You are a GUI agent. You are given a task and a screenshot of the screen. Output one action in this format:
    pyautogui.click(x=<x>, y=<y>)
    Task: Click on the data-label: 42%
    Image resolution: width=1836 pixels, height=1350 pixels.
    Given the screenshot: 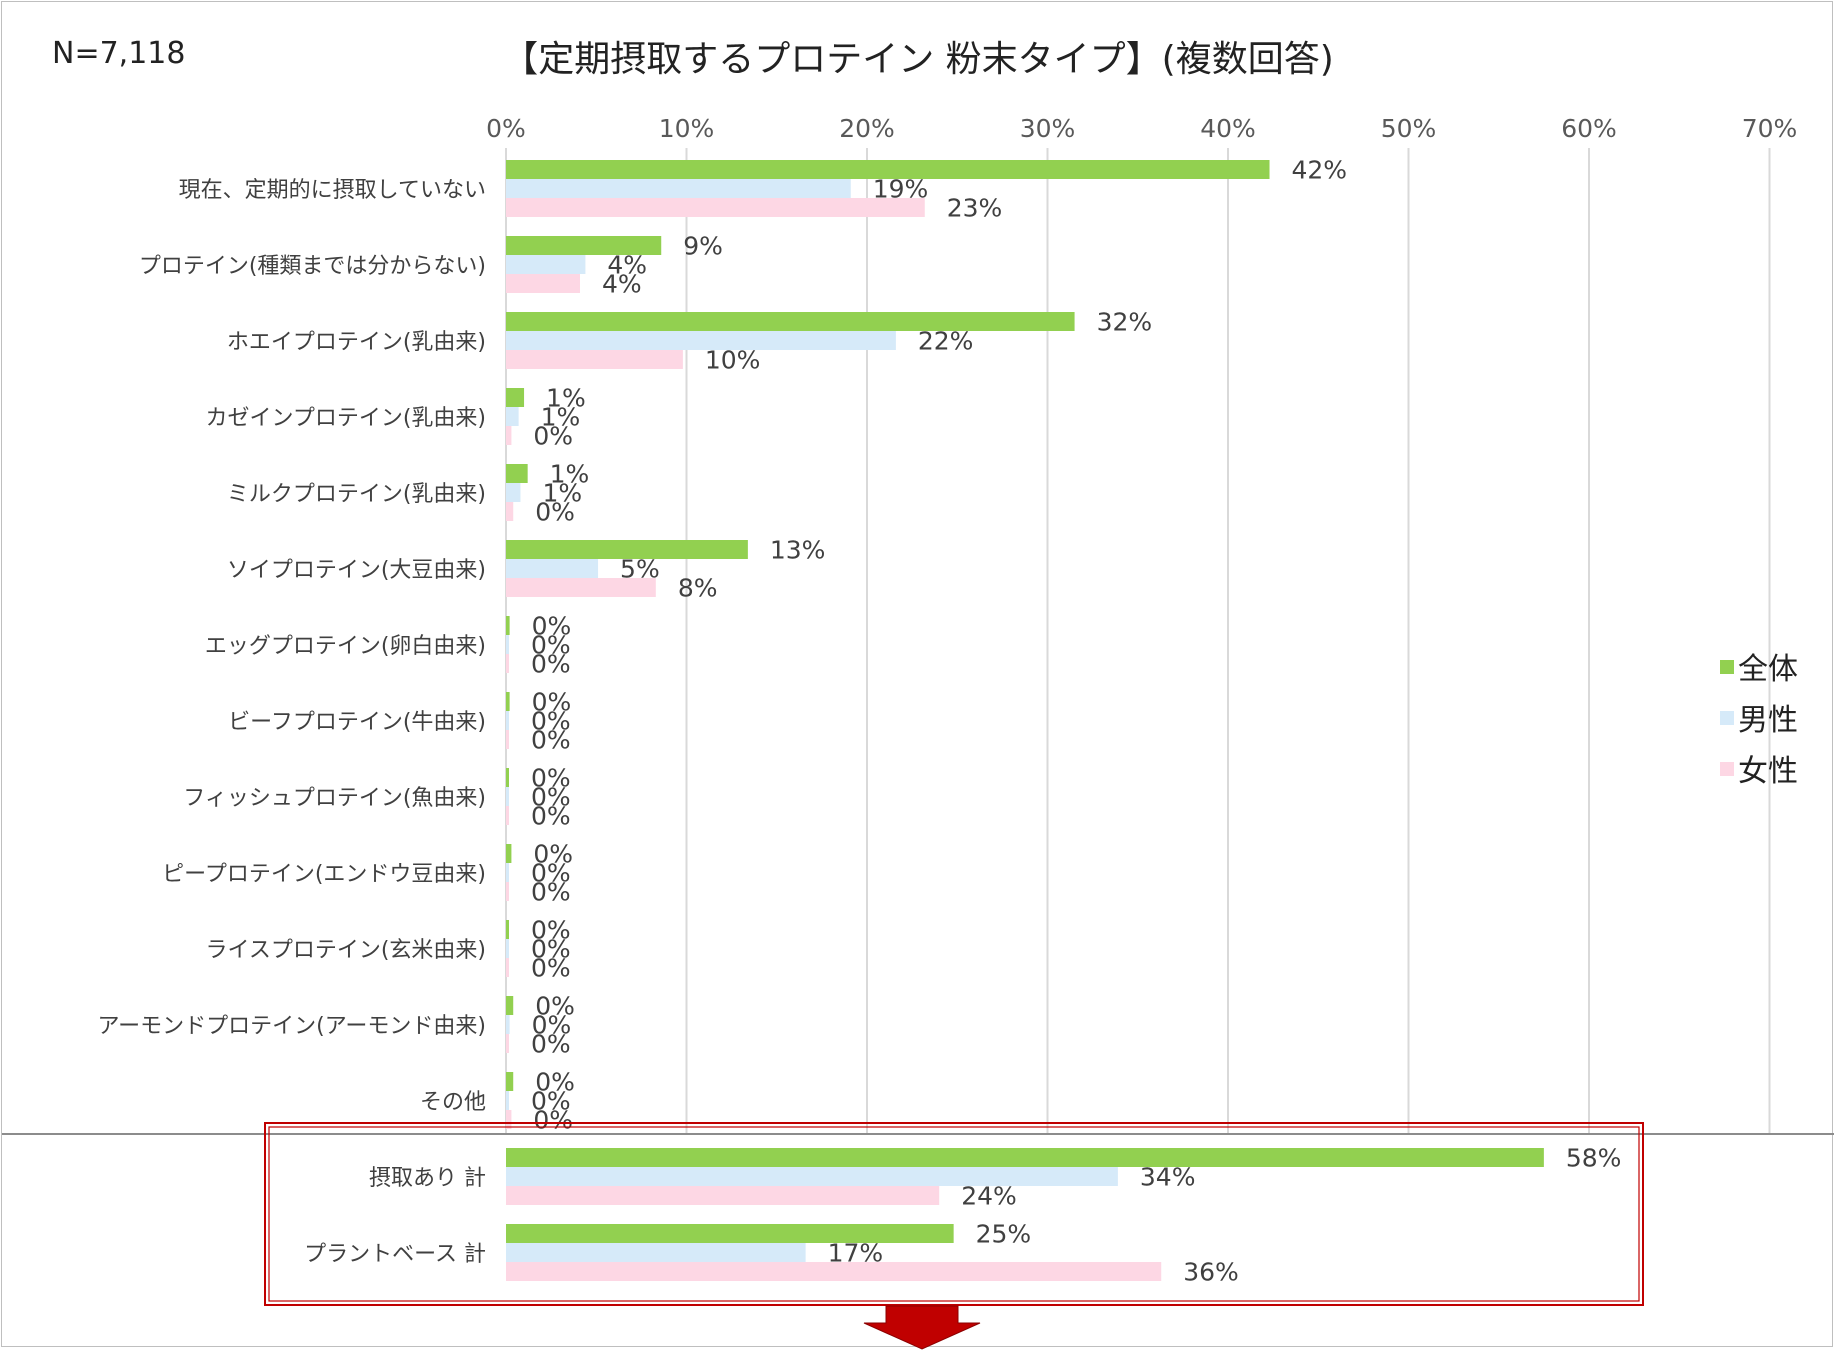 What is the action you would take?
    pyautogui.click(x=1320, y=170)
    